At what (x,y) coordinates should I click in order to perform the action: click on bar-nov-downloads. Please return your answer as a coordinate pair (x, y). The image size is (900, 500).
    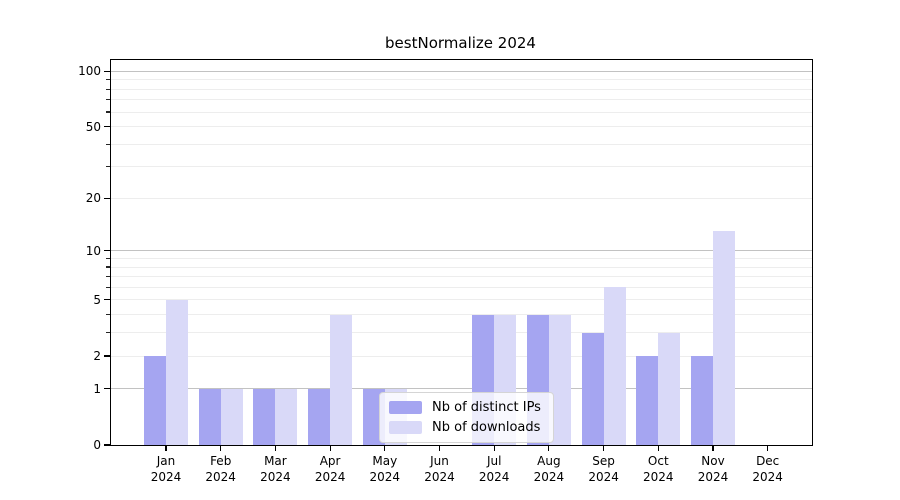
    Looking at the image, I should click on (724, 338).